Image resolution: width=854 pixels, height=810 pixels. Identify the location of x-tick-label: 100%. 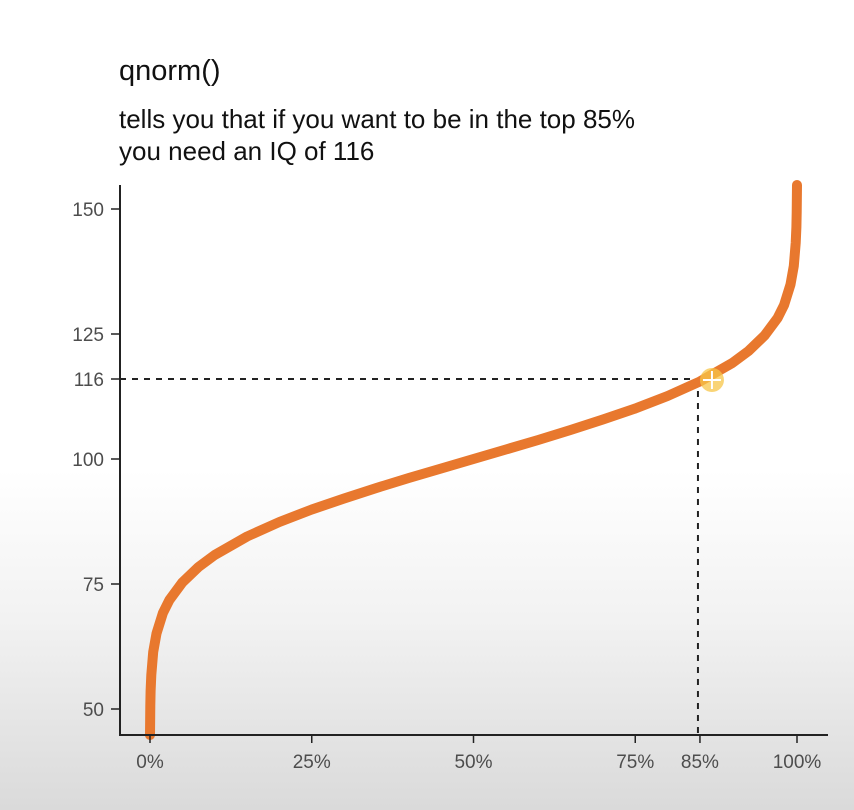
(797, 762).